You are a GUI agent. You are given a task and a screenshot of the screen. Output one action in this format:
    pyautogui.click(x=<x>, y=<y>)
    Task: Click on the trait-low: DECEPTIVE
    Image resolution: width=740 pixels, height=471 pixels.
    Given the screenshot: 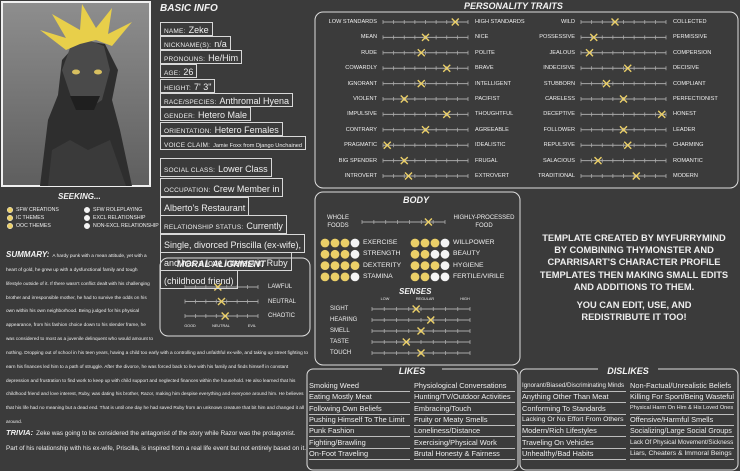 What is the action you would take?
    pyautogui.click(x=559, y=114)
    